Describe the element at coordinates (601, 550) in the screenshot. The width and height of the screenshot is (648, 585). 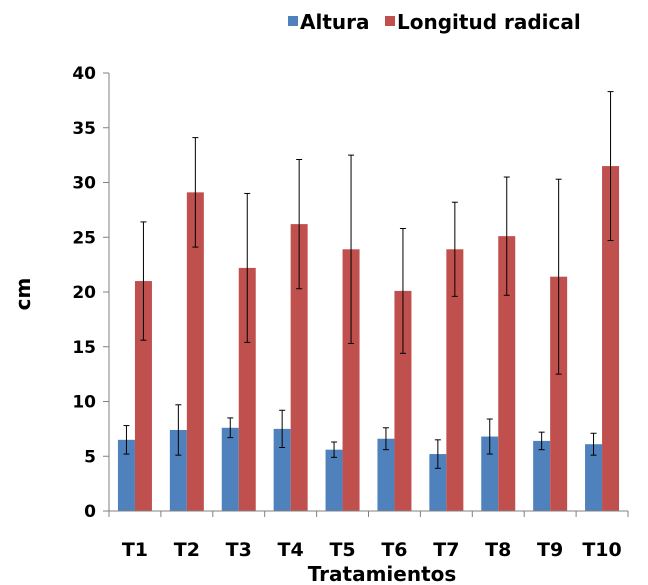
I see `x-tick-label: T10` at that location.